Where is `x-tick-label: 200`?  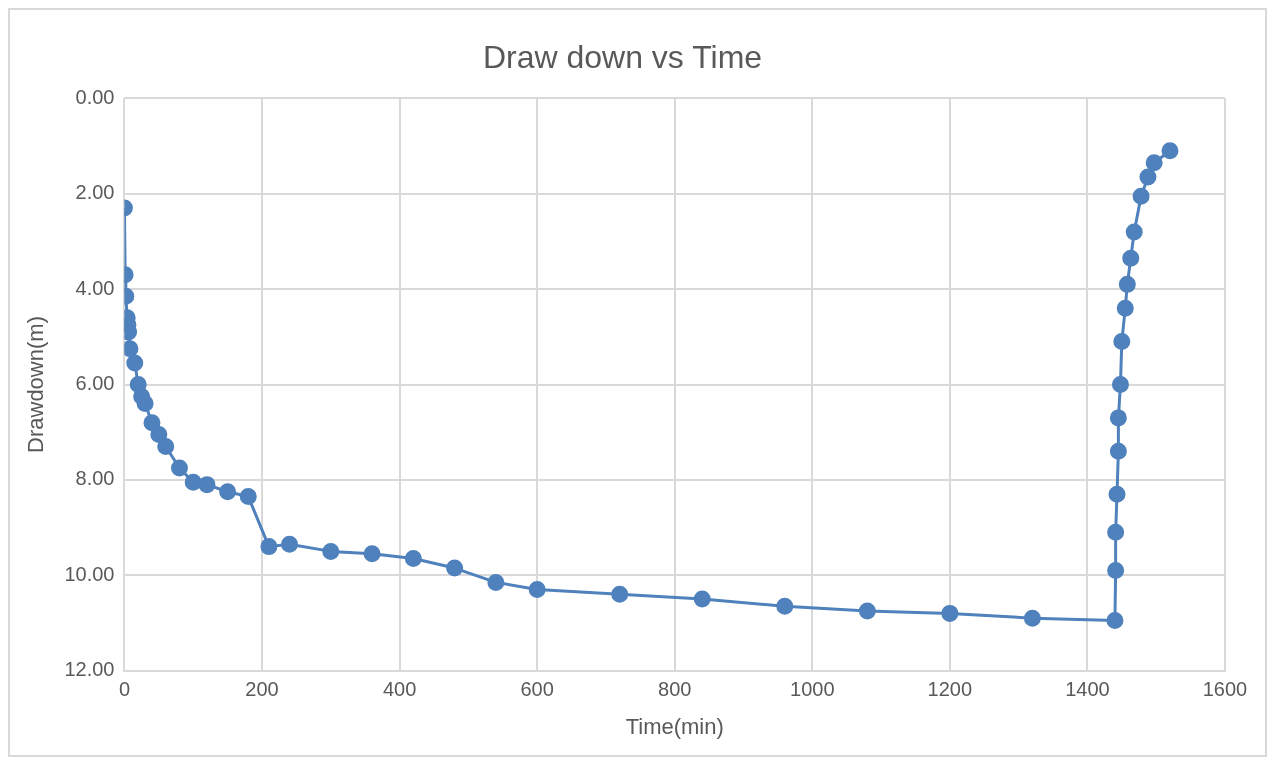 x-tick-label: 200 is located at coordinates (262, 689).